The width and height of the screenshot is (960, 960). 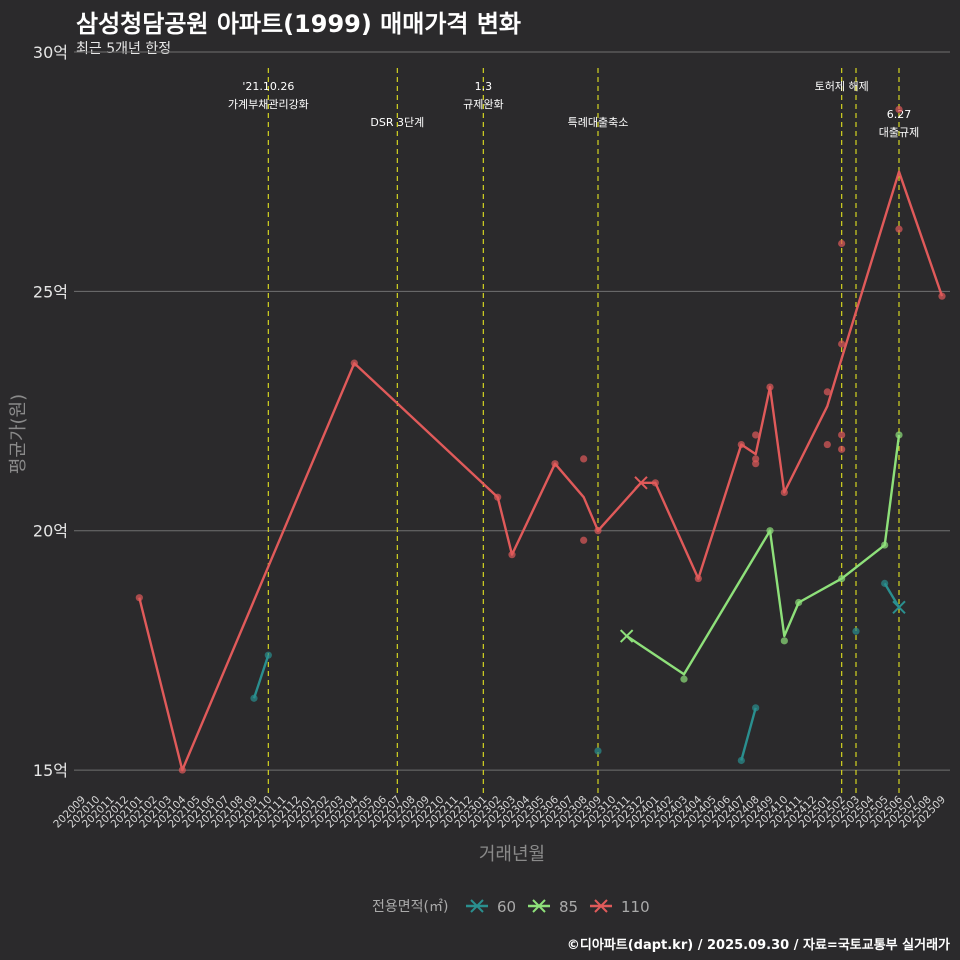 What do you see at coordinates (298, 24) in the screenshot?
I see `chart-title: 삼성청담공원 아파트(1999) 매매가격 변화` at bounding box center [298, 24].